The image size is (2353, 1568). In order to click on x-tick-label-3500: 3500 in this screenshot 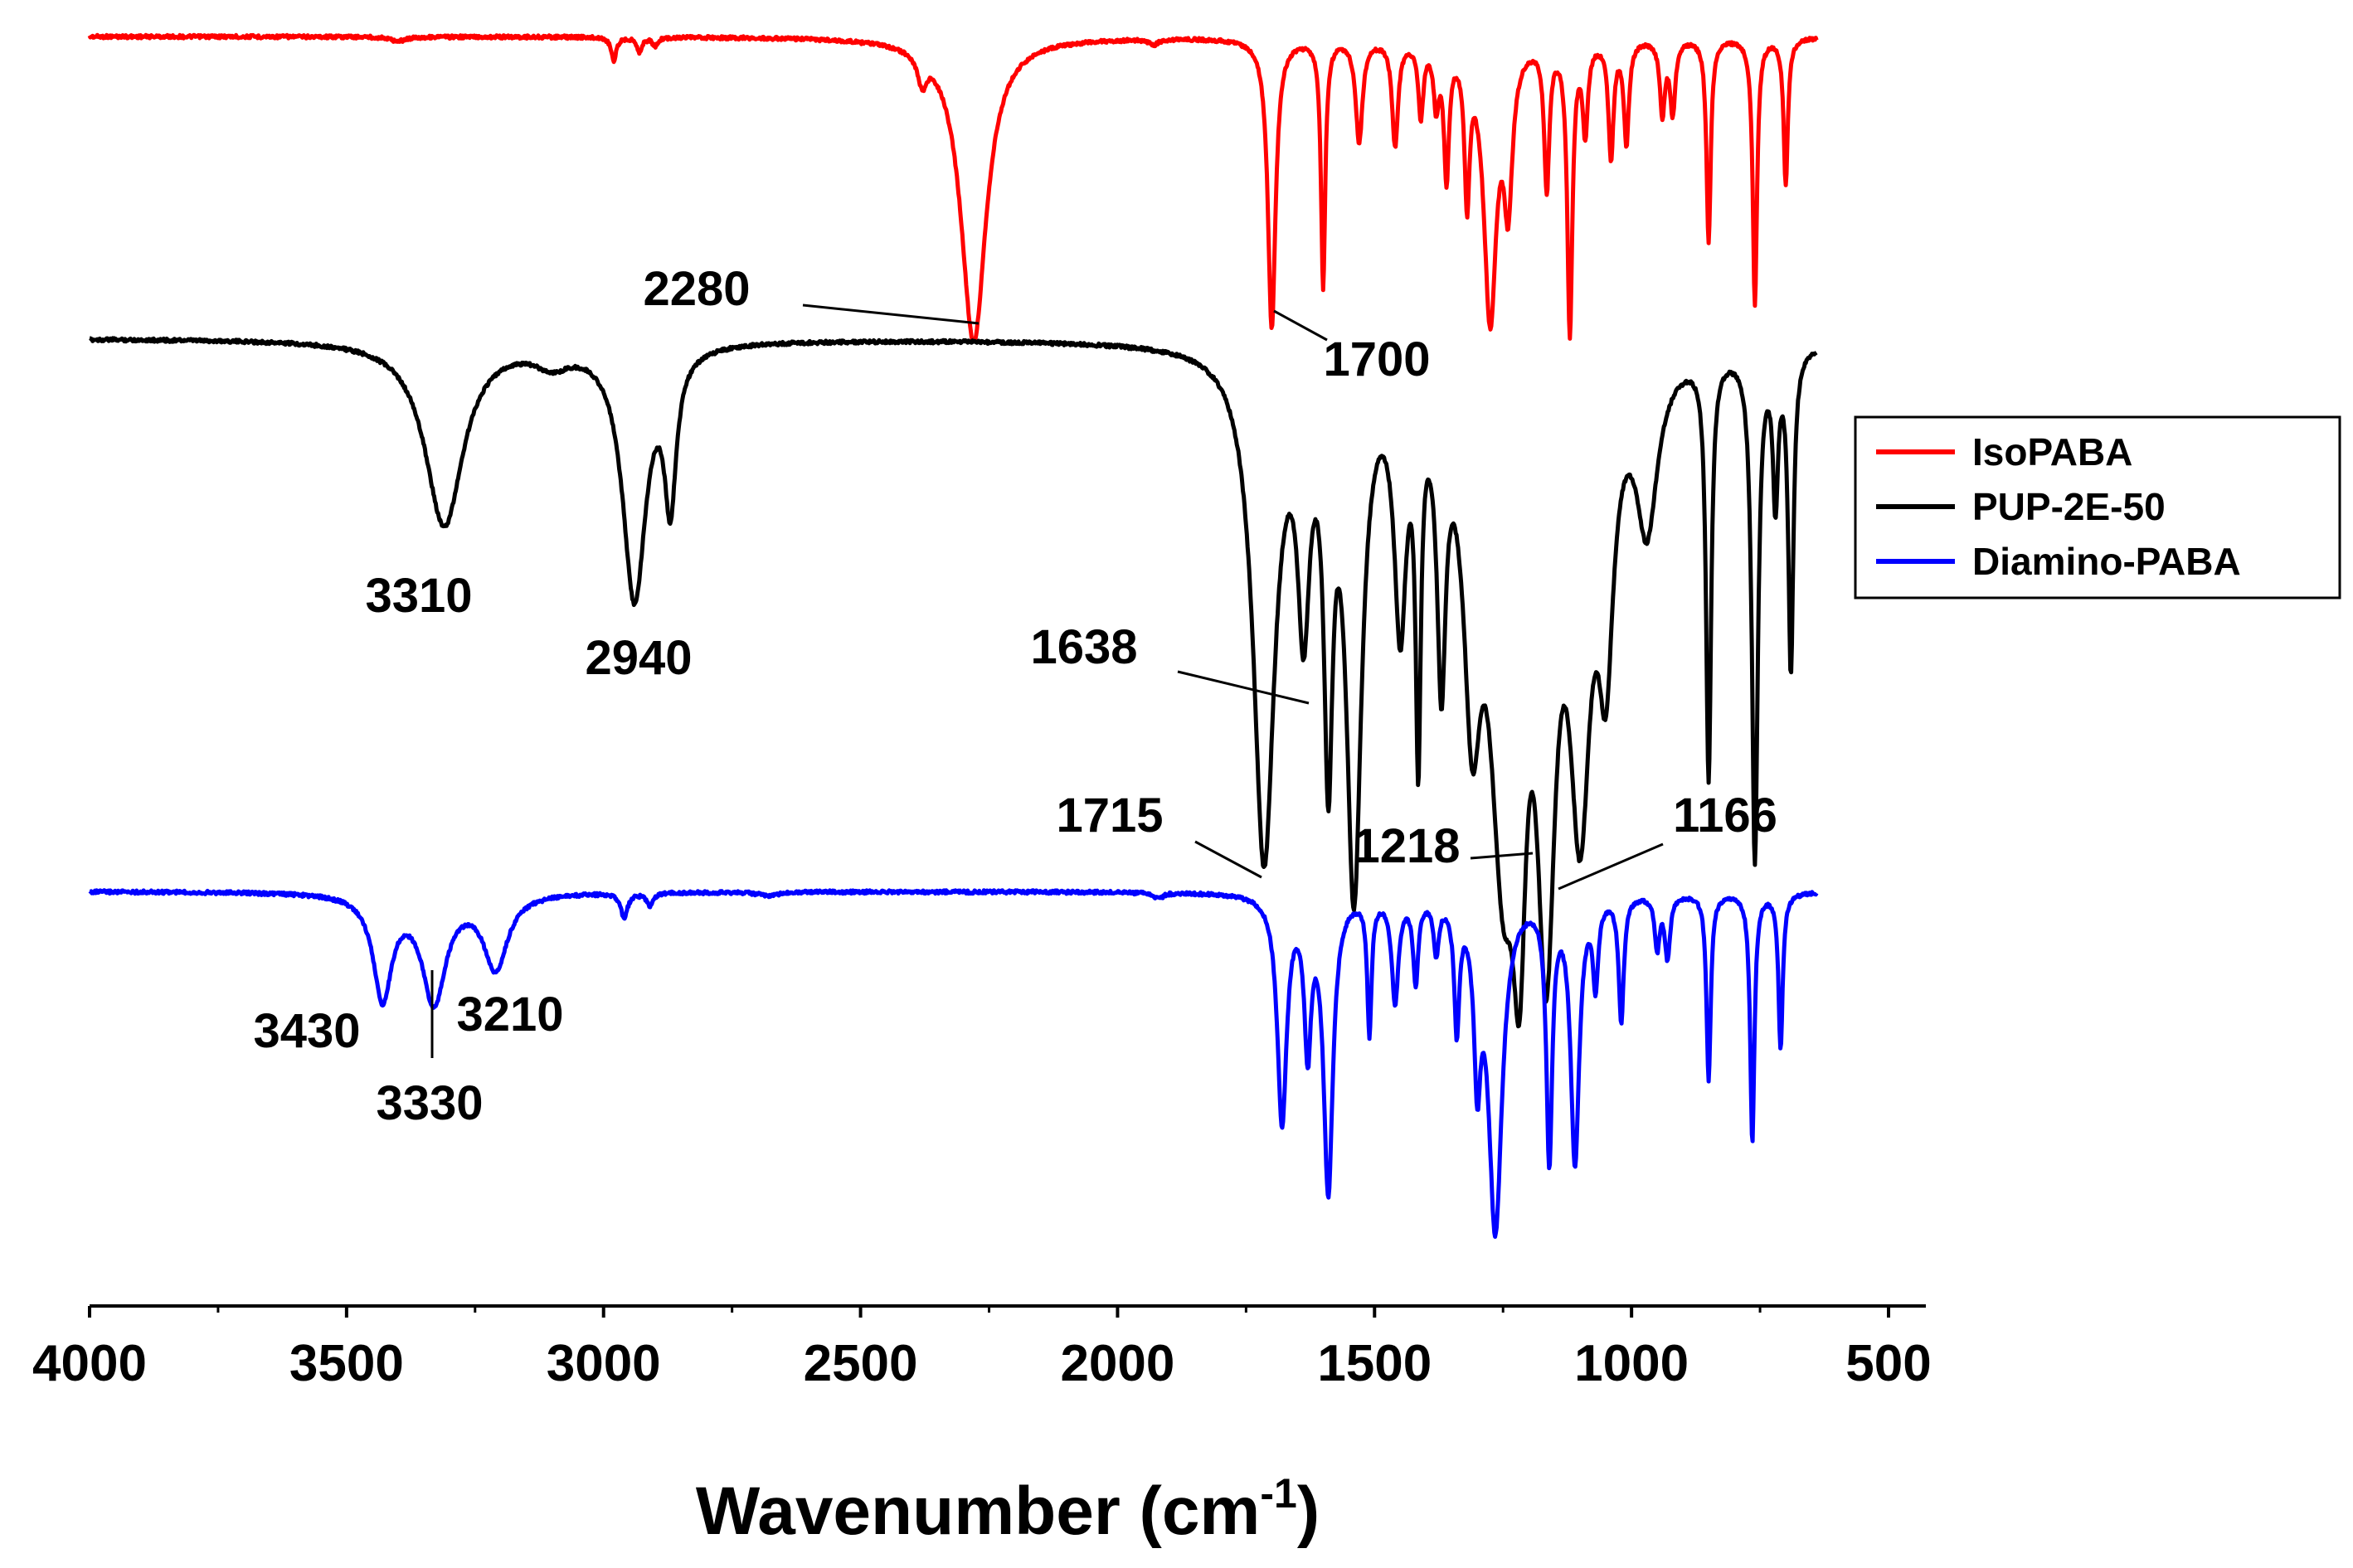, I will do `click(346, 1363)`.